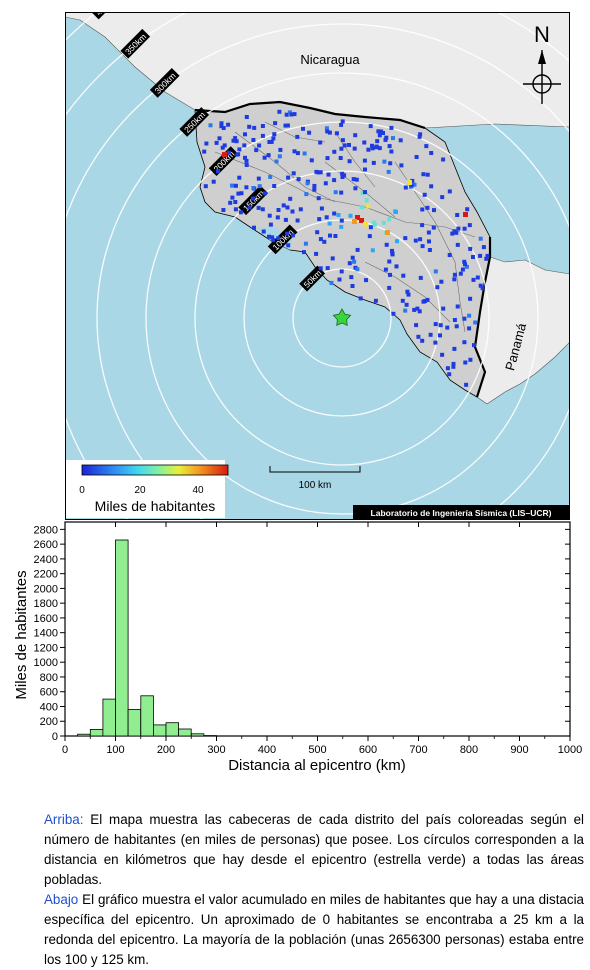 Image resolution: width=590 pixels, height=970 pixels. Describe the element at coordinates (49, 693) in the screenshot. I see `y-tick-label: 600` at that location.